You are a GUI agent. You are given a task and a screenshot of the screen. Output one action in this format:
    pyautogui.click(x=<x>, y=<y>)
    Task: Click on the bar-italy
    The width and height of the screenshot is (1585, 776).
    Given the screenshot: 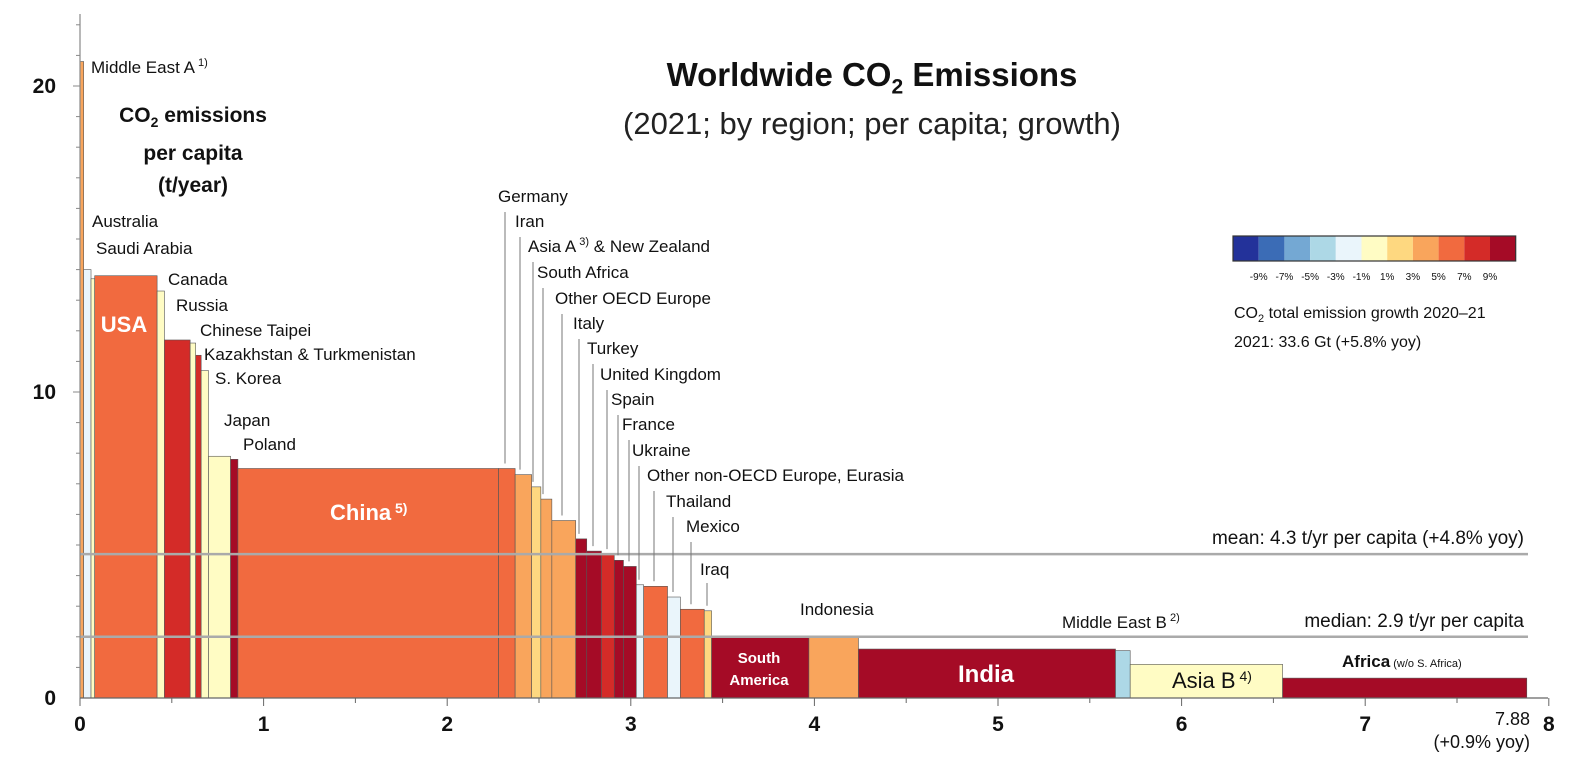 What is the action you would take?
    pyautogui.click(x=581, y=618)
    